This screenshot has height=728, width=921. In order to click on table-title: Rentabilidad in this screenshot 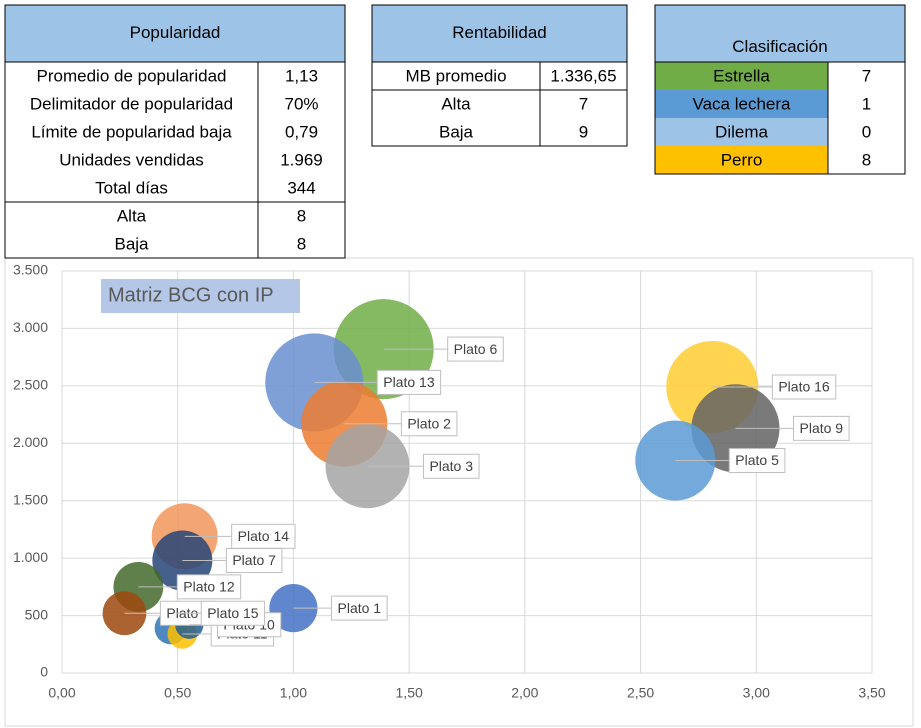, I will do `click(499, 32)`.